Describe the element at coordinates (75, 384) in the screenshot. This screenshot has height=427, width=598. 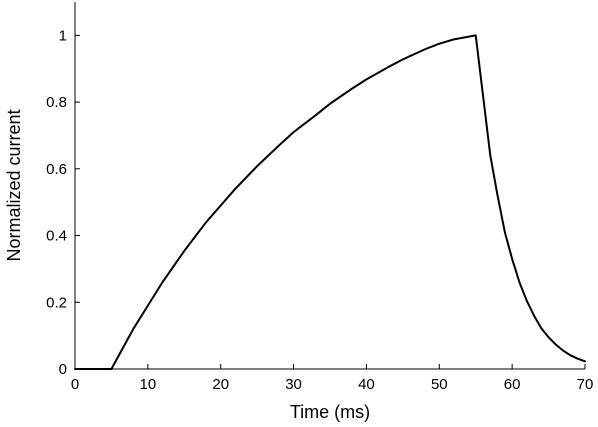
I see `x-tick-label: 0` at that location.